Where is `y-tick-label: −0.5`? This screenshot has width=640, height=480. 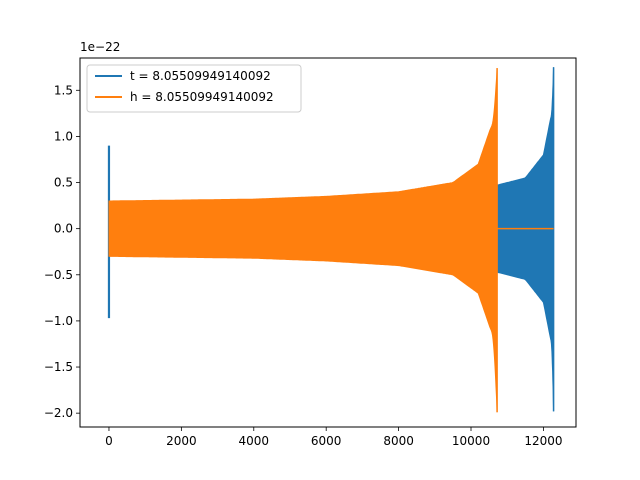 y-tick-label: −0.5 is located at coordinates (58, 275).